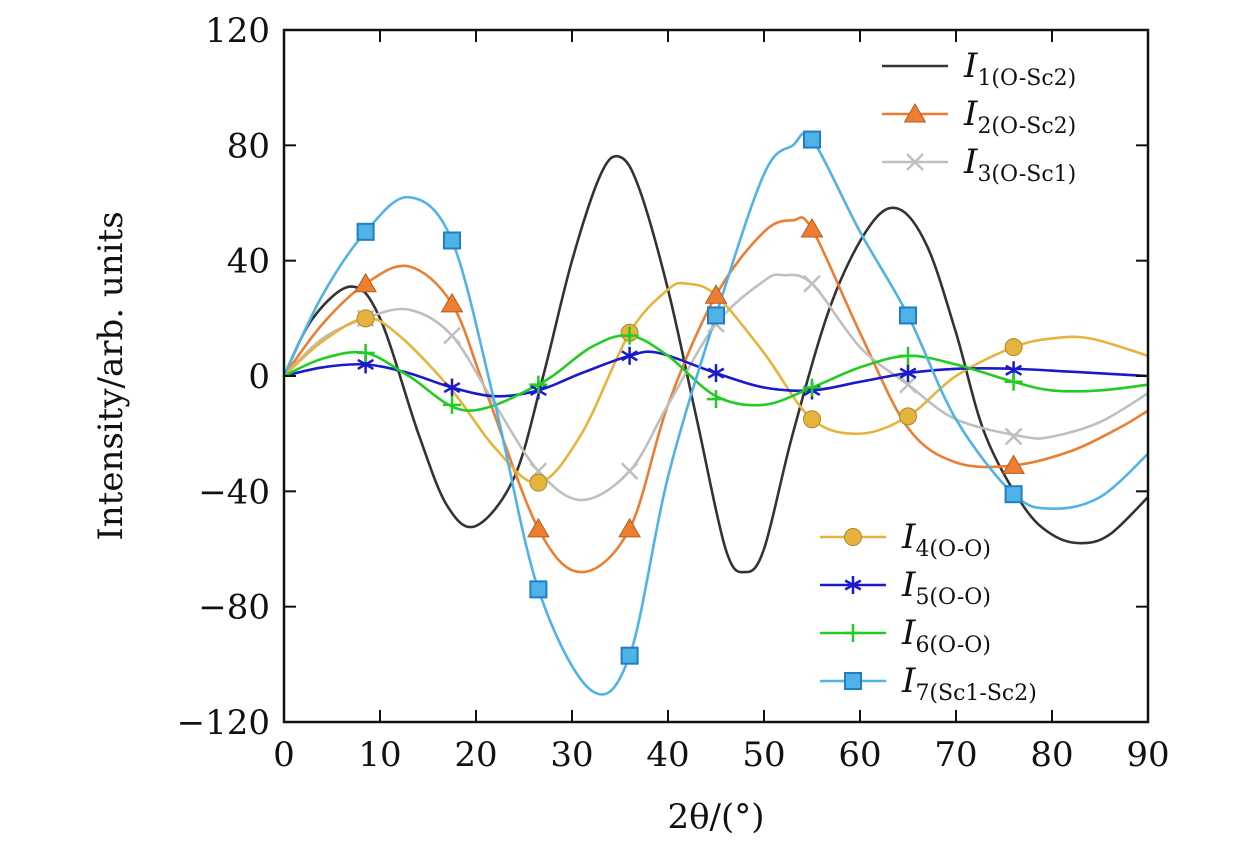 Image resolution: width=1260 pixels, height=843 pixels. I want to click on legend-item-3: I3(O-Sc1), so click(979, 164).